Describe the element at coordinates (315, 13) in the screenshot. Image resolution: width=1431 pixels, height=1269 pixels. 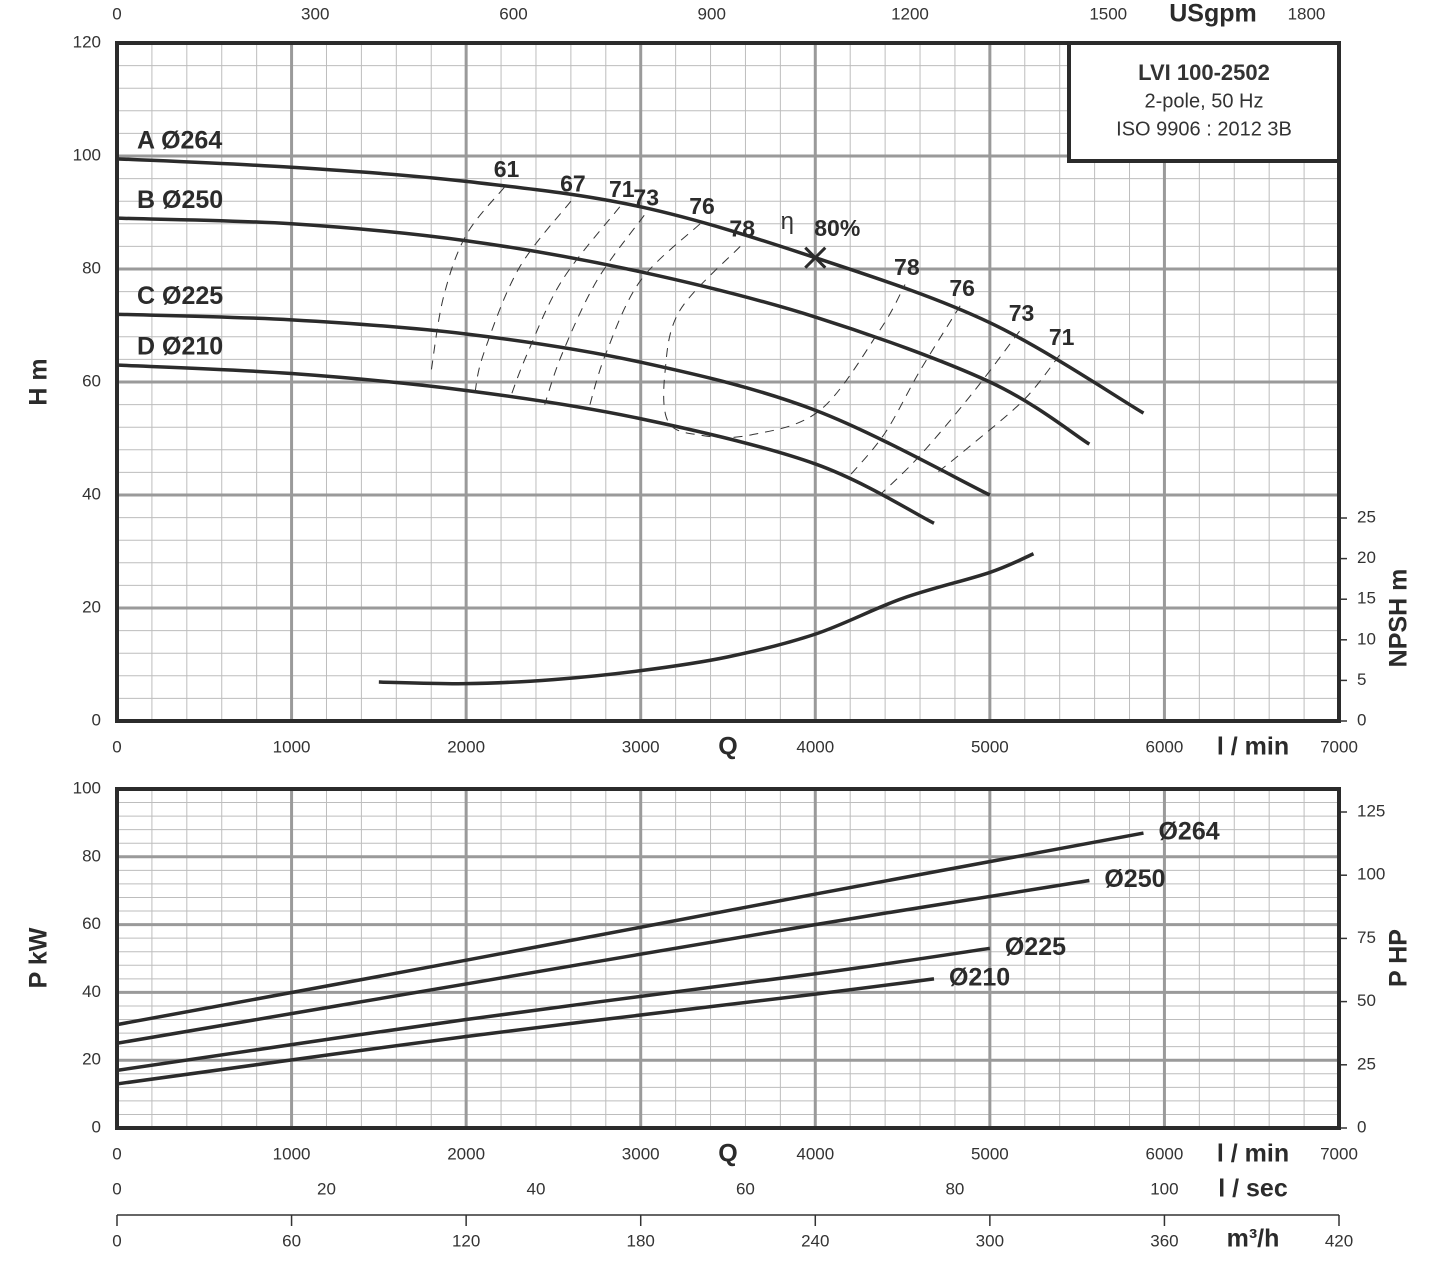
I see `x2-tick-label: 300` at that location.